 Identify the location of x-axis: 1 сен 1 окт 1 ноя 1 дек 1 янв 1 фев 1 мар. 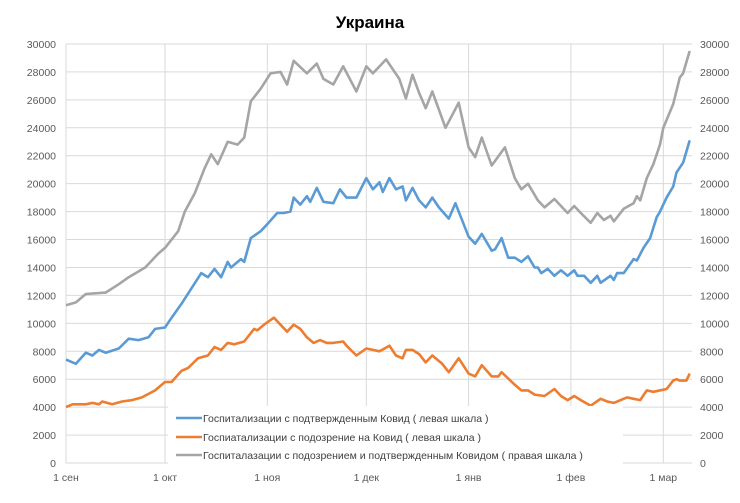
(365, 478).